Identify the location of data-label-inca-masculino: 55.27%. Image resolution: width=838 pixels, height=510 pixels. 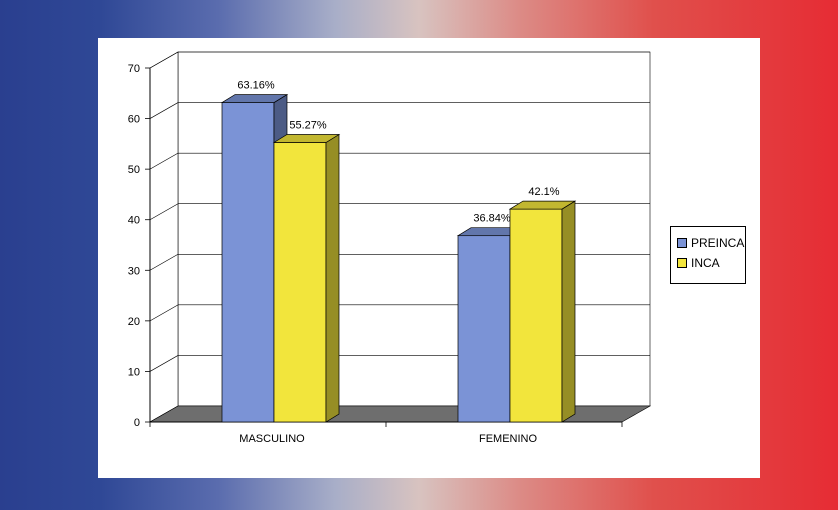
(308, 125).